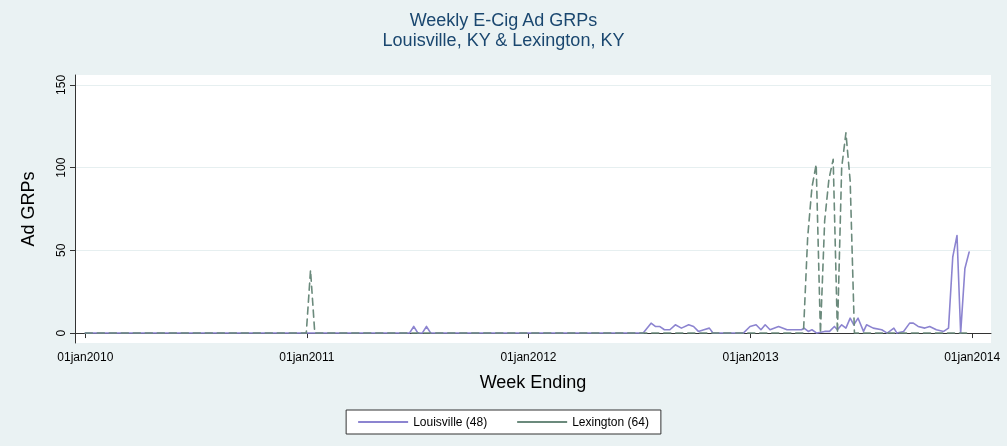 The image size is (1007, 446). I want to click on x-axis-title: Week Ending, so click(533, 382).